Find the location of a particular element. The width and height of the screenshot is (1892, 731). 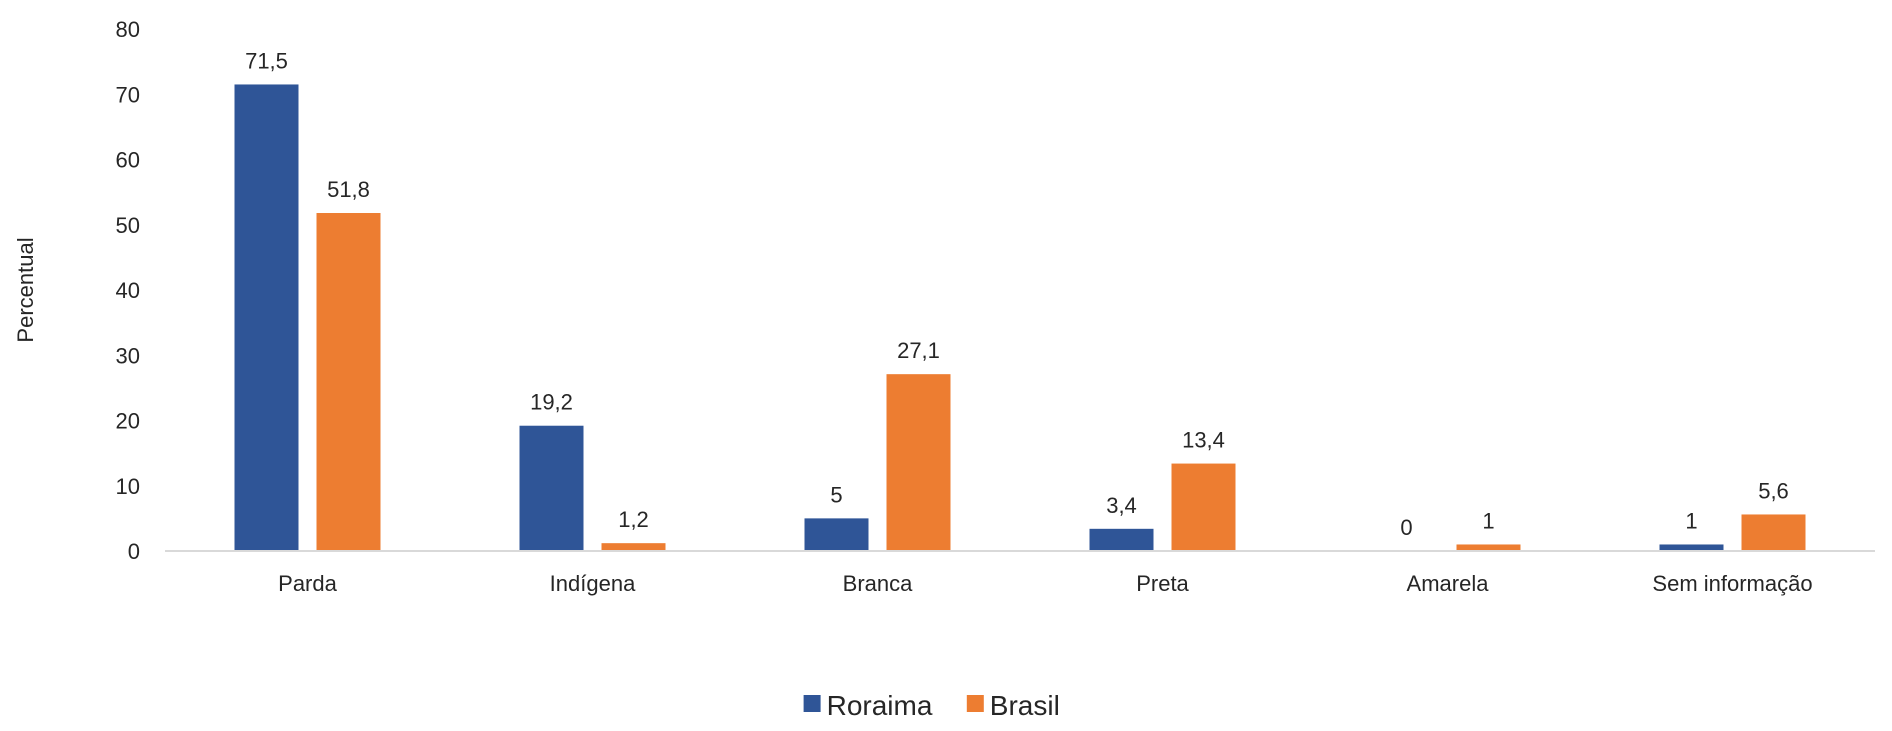

data-label-roraima-2: 5 is located at coordinates (836, 494).